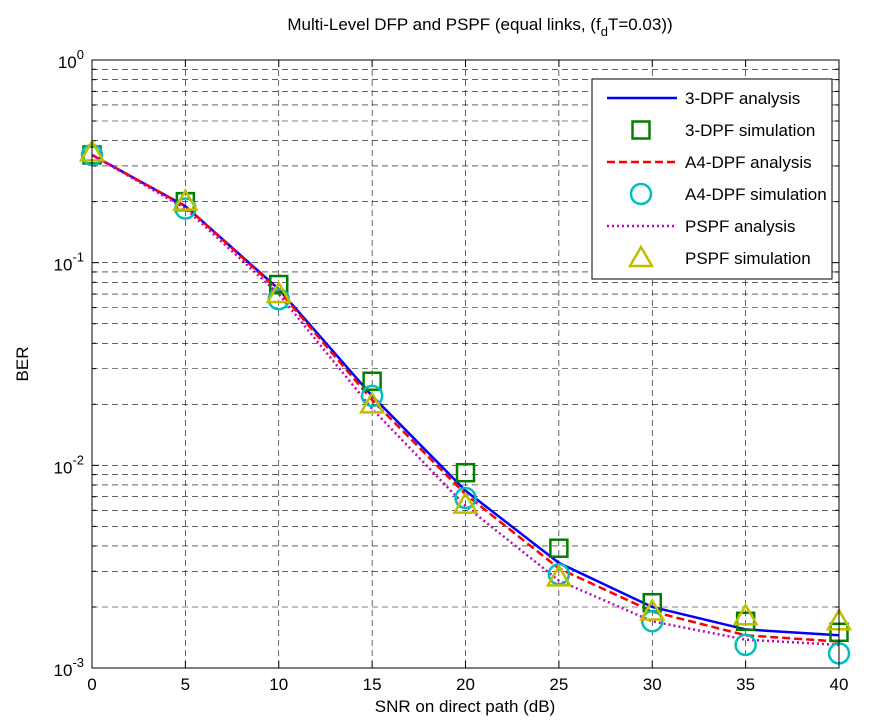 The image size is (869, 723). Describe the element at coordinates (641, 130) in the screenshot. I see `legend-swatch-3-dpf-simulation` at that location.